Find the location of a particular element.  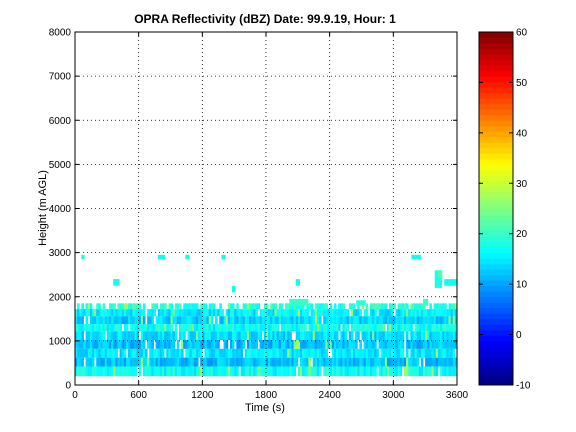

x-tick-label: 600 is located at coordinates (138, 395).